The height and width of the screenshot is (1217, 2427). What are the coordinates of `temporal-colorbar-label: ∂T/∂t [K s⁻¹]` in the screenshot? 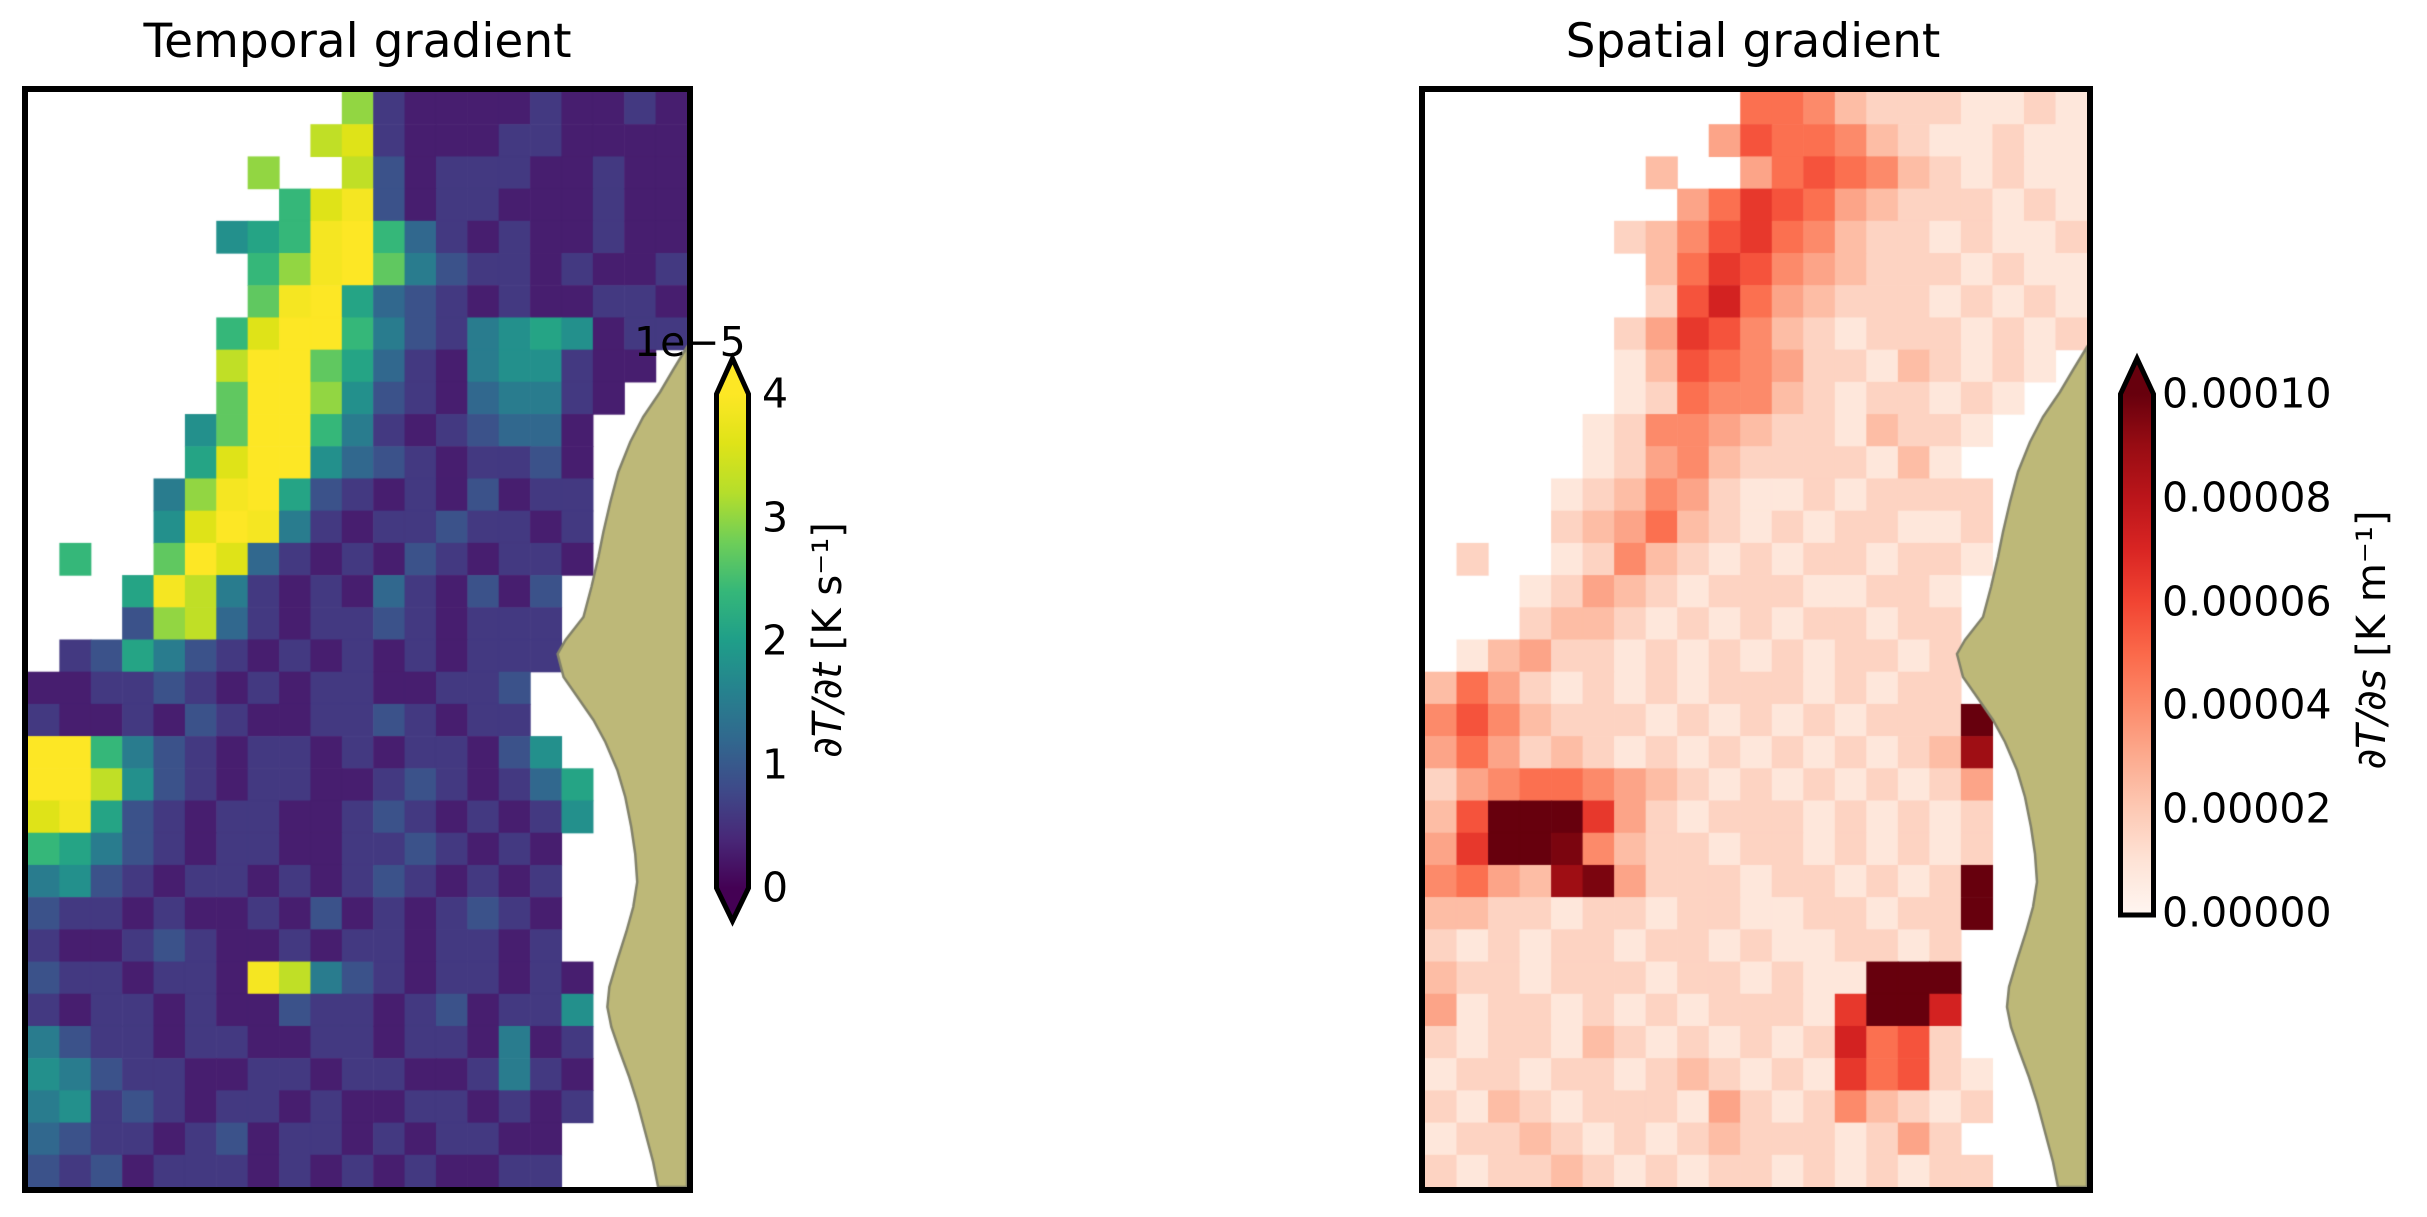 It's located at (828, 640).